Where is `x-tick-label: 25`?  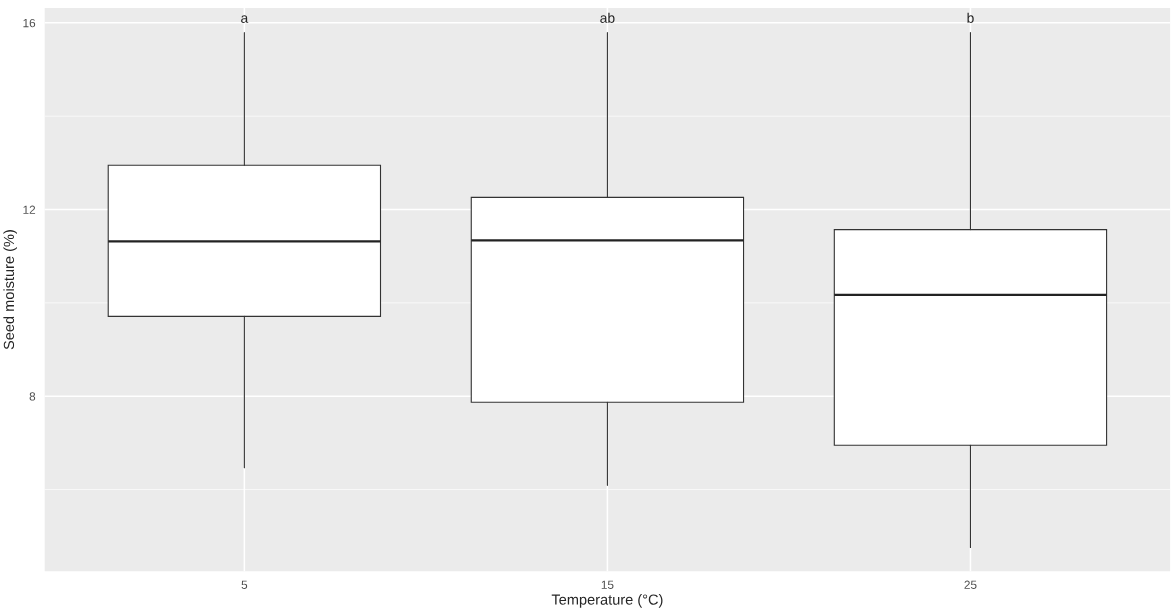
x-tick-label: 25 is located at coordinates (970, 584).